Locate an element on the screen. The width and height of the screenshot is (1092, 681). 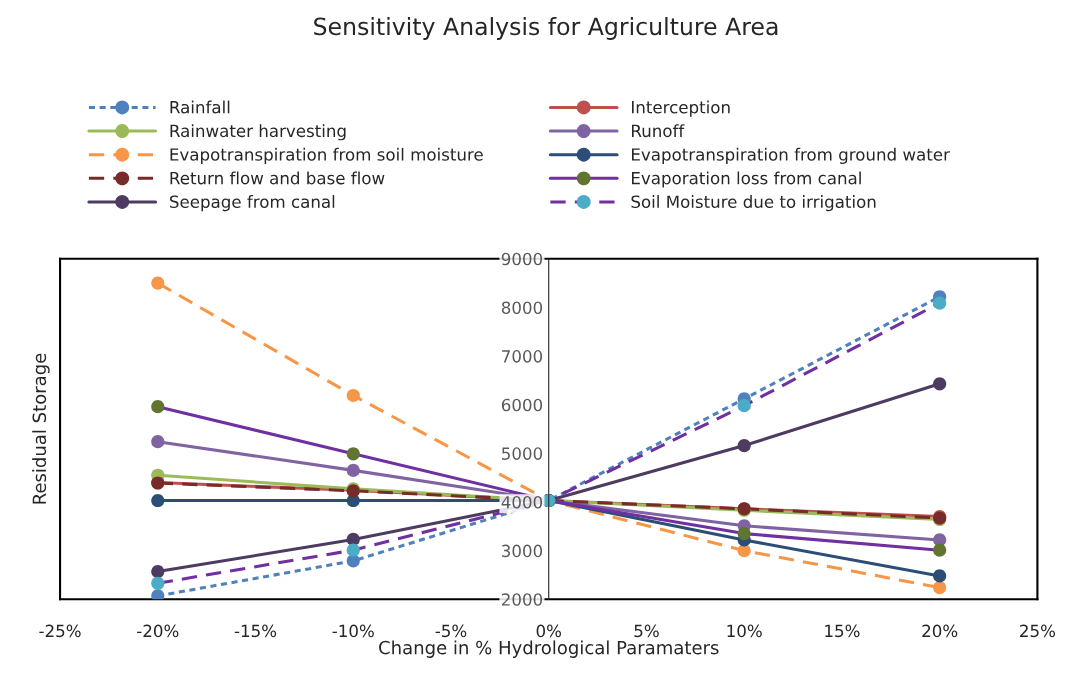
x-tick-label: 0% is located at coordinates (549, 631).